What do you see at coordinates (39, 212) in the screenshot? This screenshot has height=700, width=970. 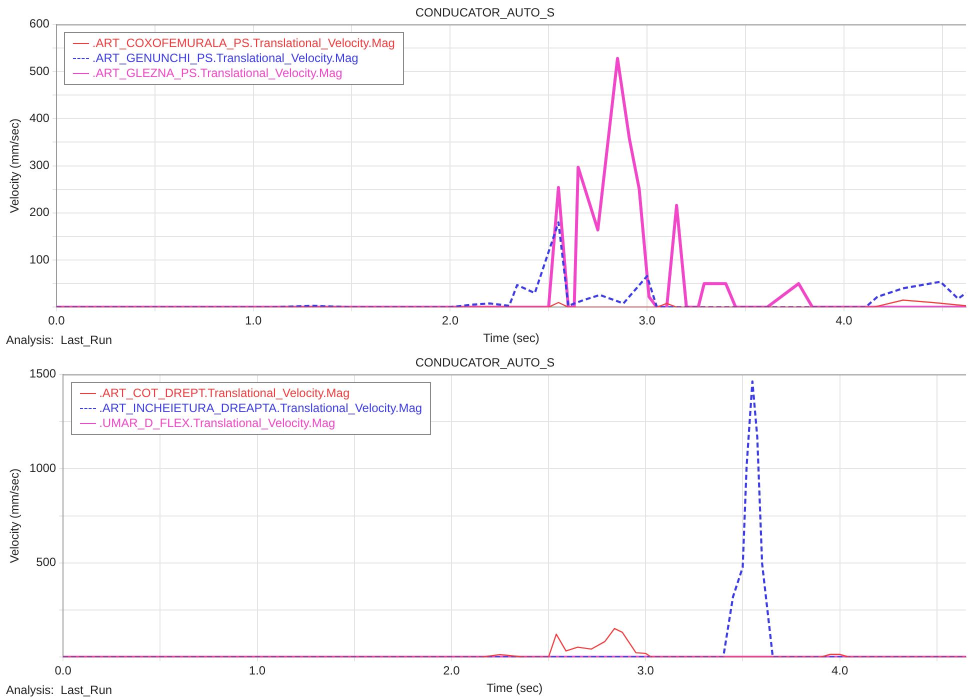 I see `y-tick-label: 200` at bounding box center [39, 212].